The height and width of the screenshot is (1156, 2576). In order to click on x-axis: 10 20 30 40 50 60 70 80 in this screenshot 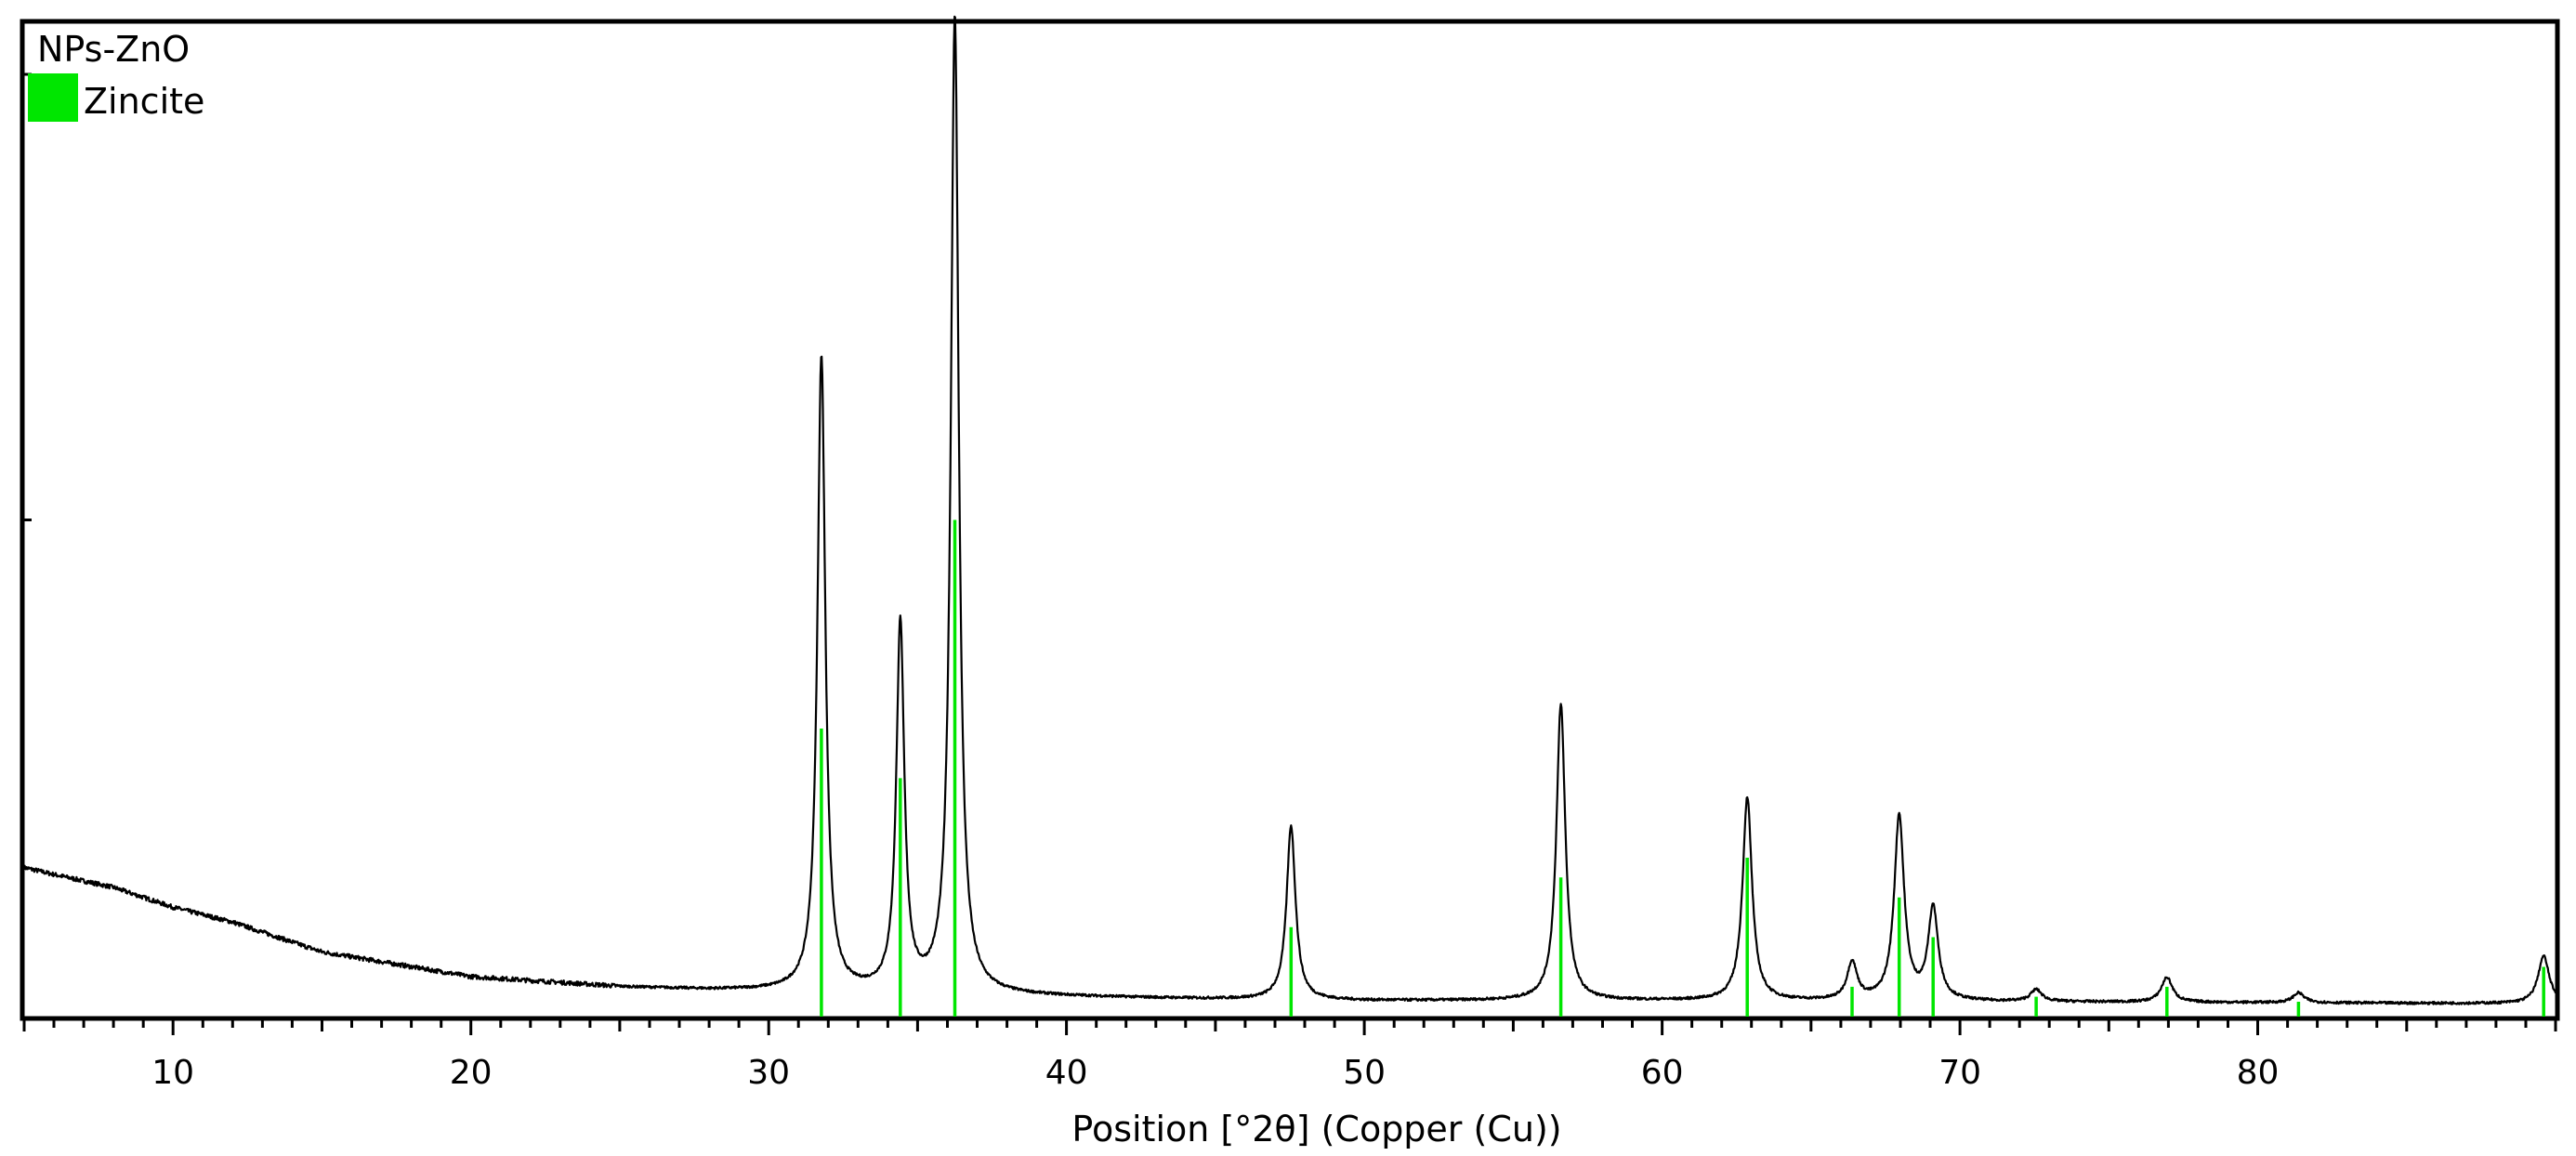, I will do `click(1289, 1055)`.